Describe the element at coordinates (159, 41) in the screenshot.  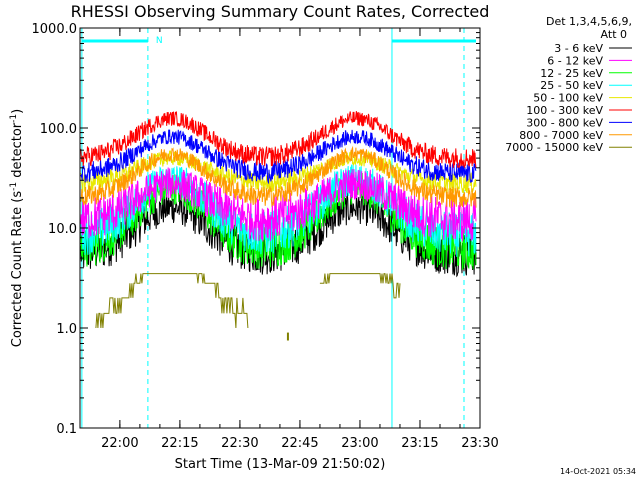
I see `flag-label: N` at that location.